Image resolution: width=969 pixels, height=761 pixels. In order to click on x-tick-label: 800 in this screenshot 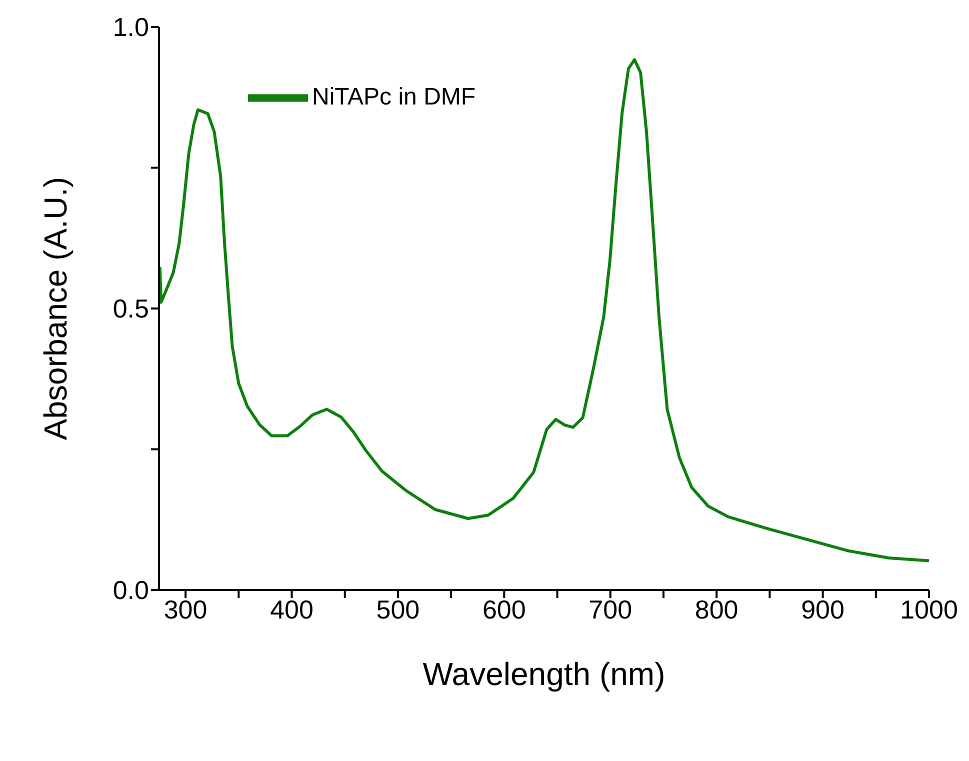, I will do `click(716, 609)`.